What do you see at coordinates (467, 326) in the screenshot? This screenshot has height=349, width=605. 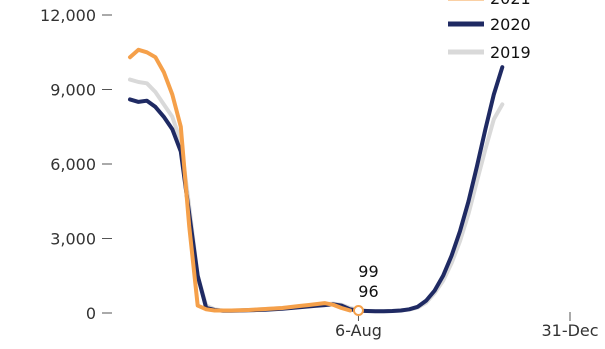 I see `x-axis: 6-Aug 31-Dec` at bounding box center [467, 326].